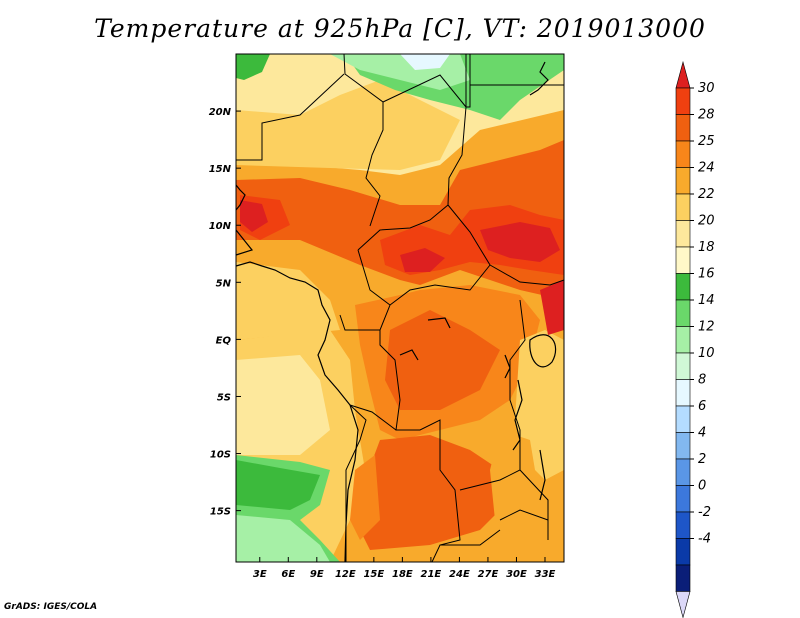 Image resolution: width=800 pixels, height=618 pixels. I want to click on x-tick-label: 18E, so click(402, 574).